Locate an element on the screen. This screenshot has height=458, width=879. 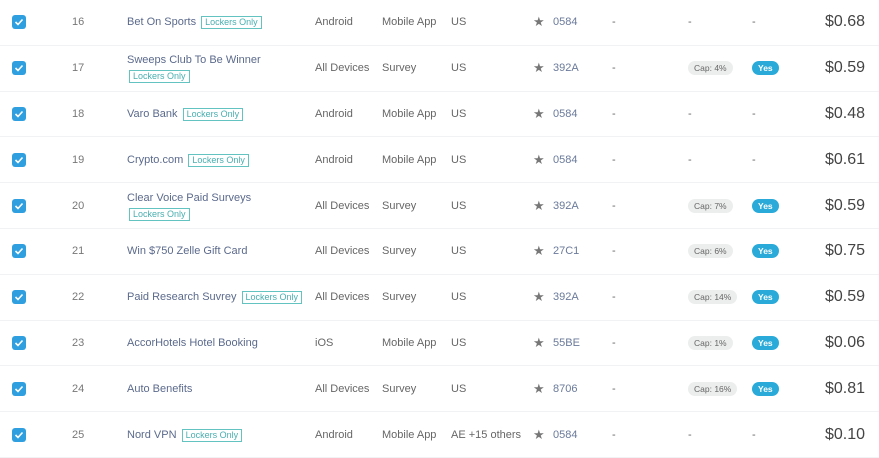
payout: $0.06 is located at coordinates (844, 342).